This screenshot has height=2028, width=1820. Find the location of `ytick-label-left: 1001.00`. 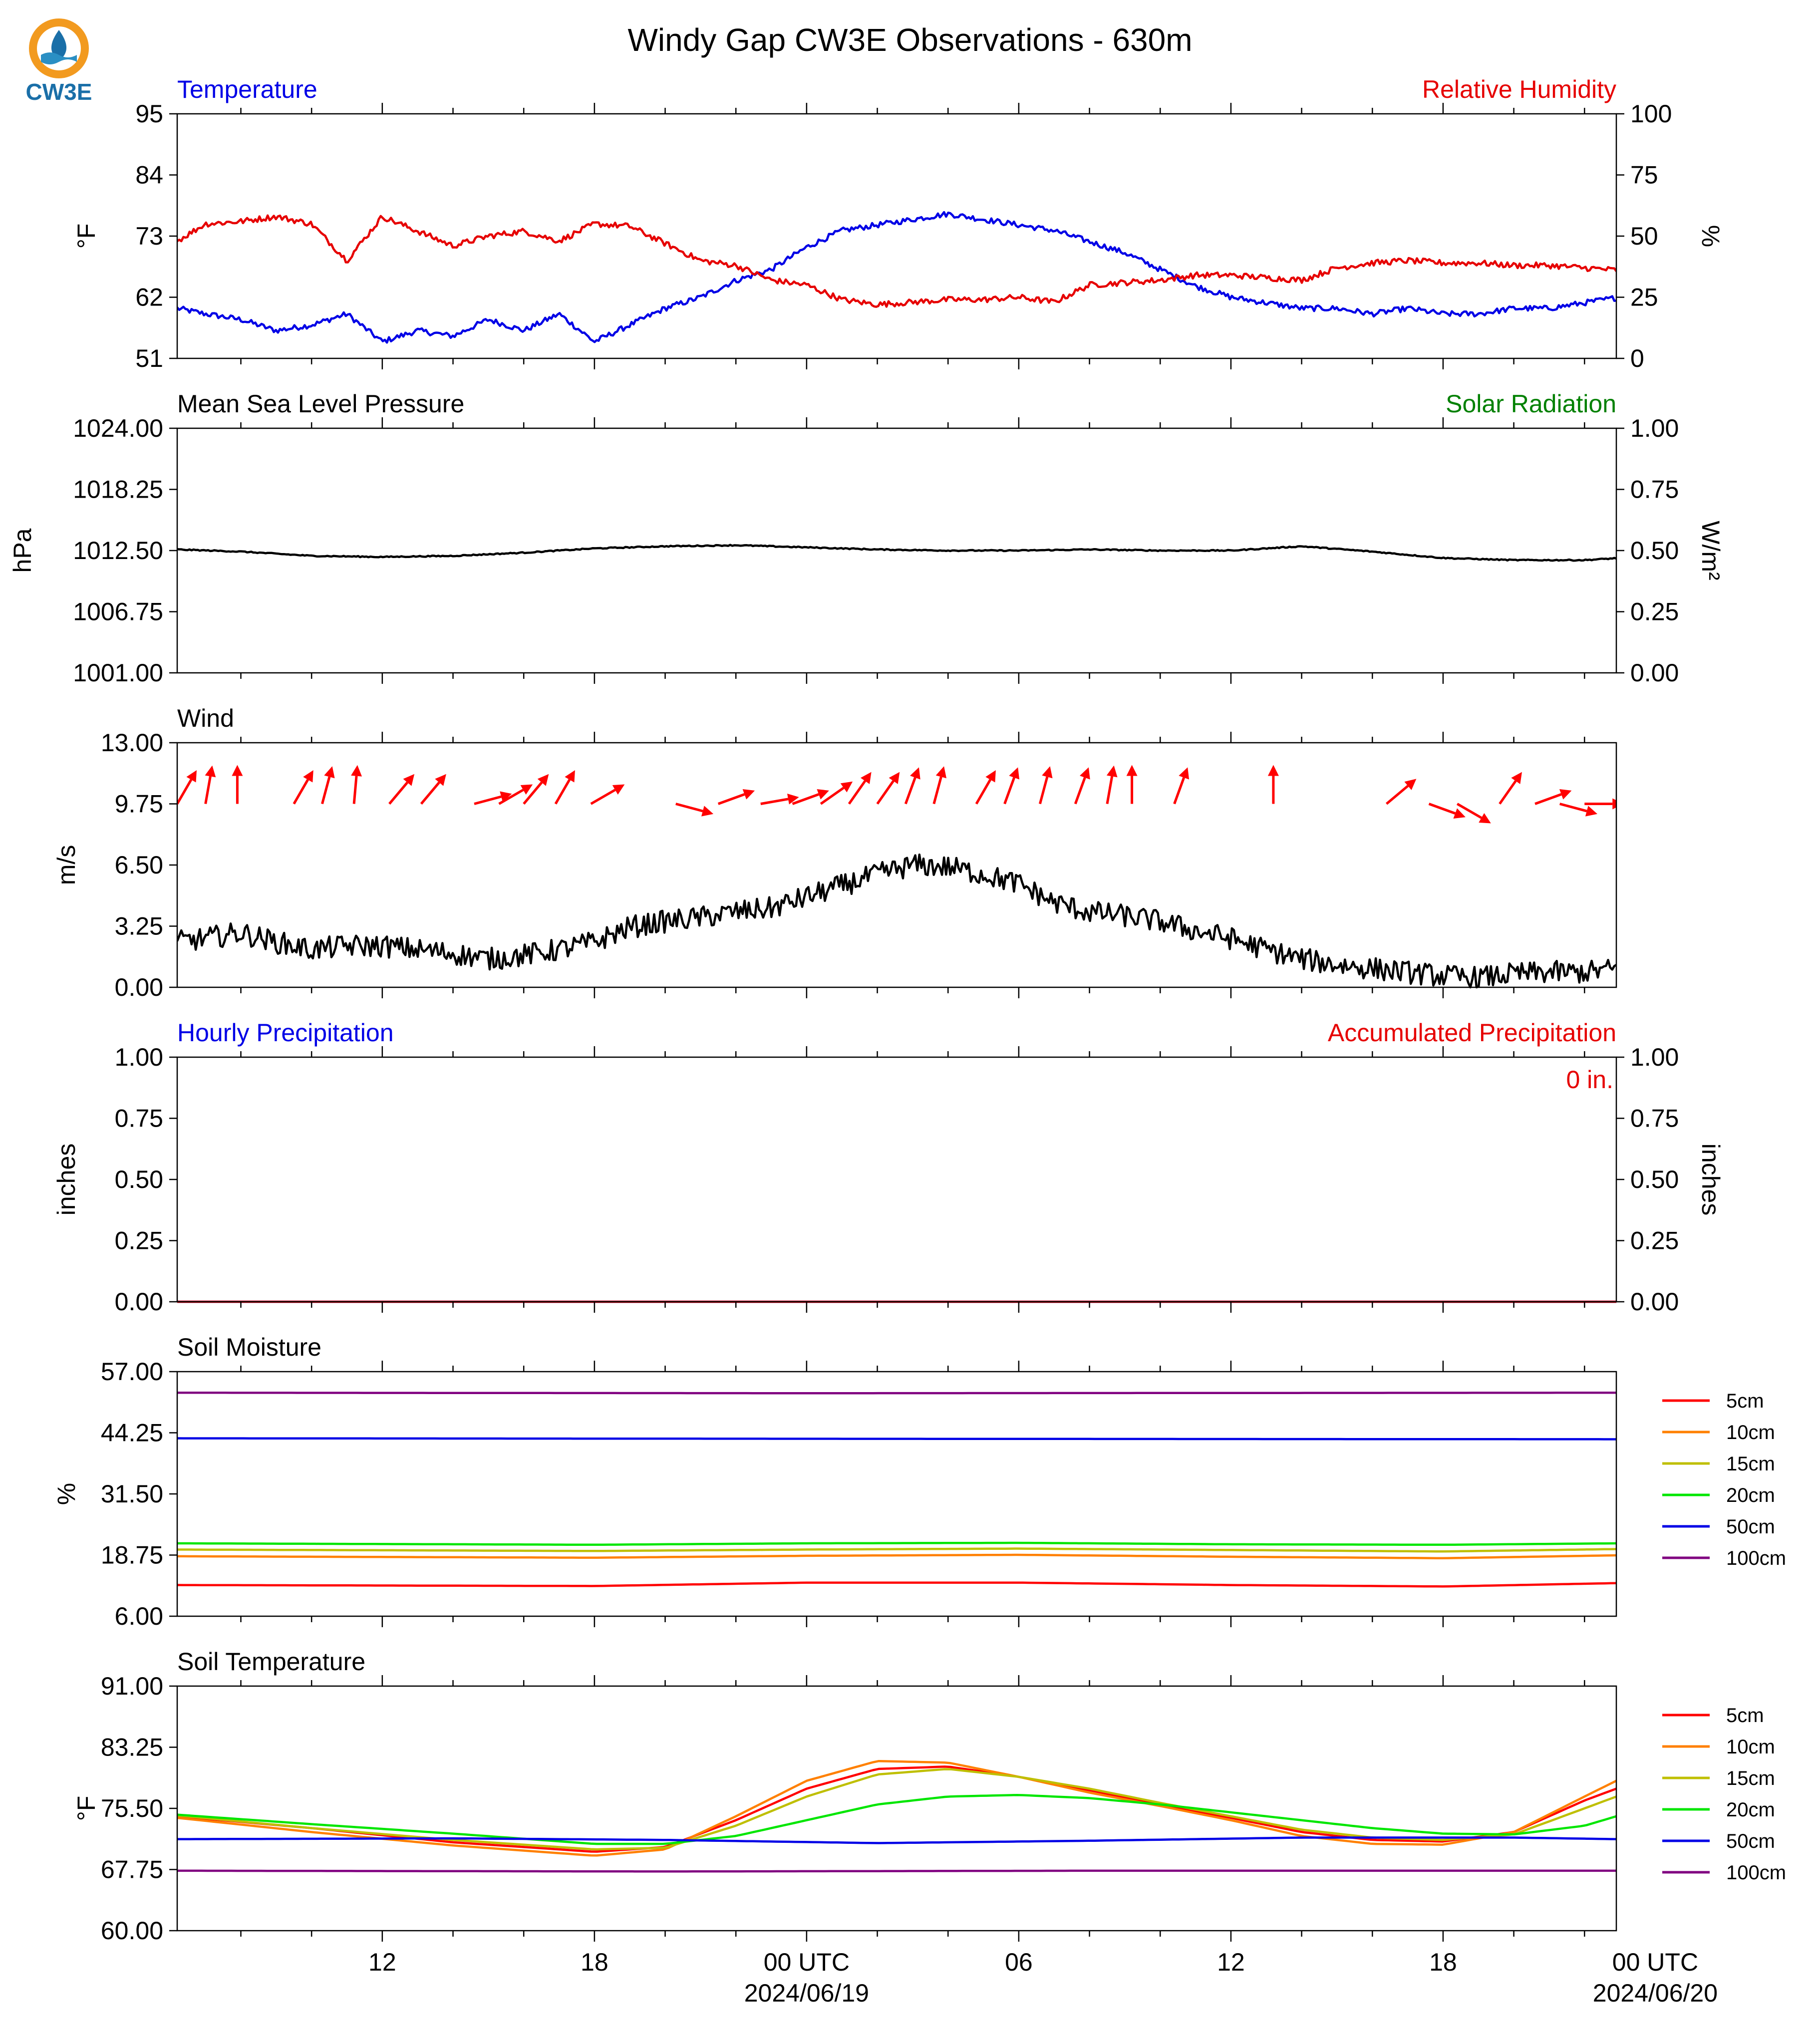

ytick-label-left: 1001.00 is located at coordinates (118, 673).